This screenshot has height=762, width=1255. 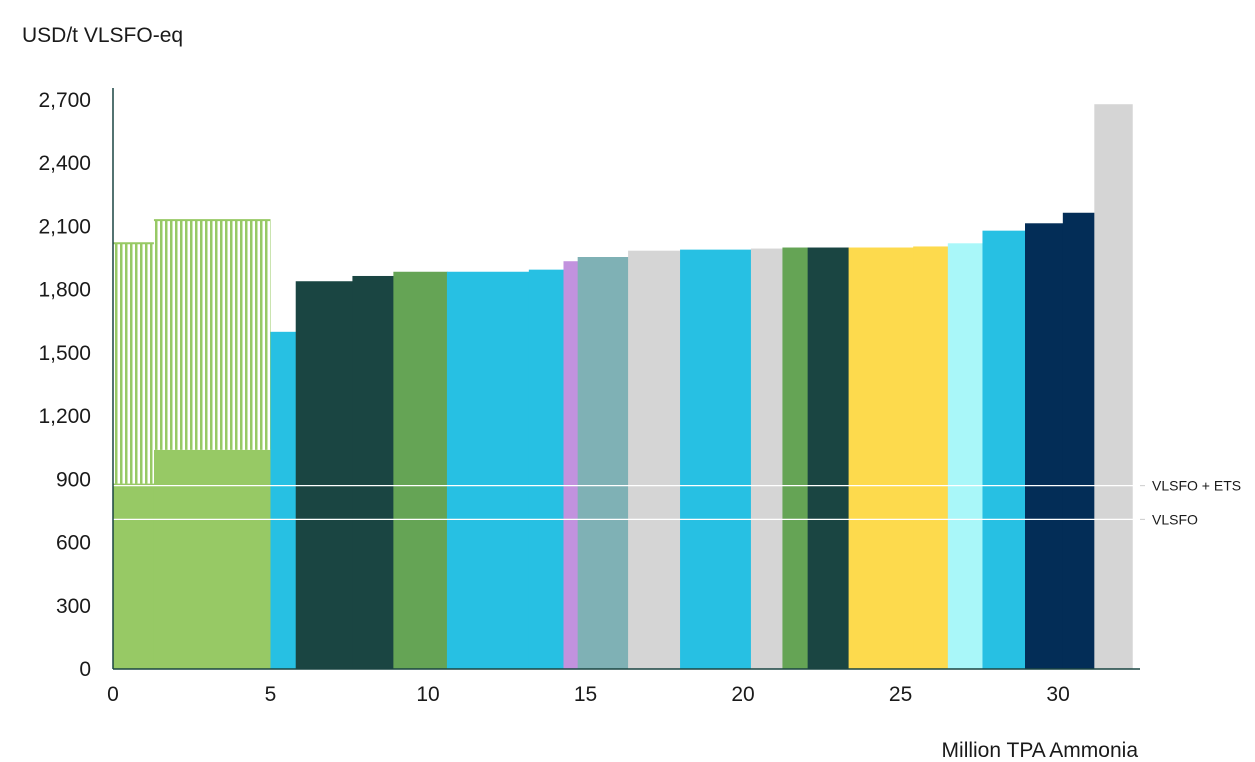 What do you see at coordinates (427, 694) in the screenshot?
I see `x-tick-label: 10` at bounding box center [427, 694].